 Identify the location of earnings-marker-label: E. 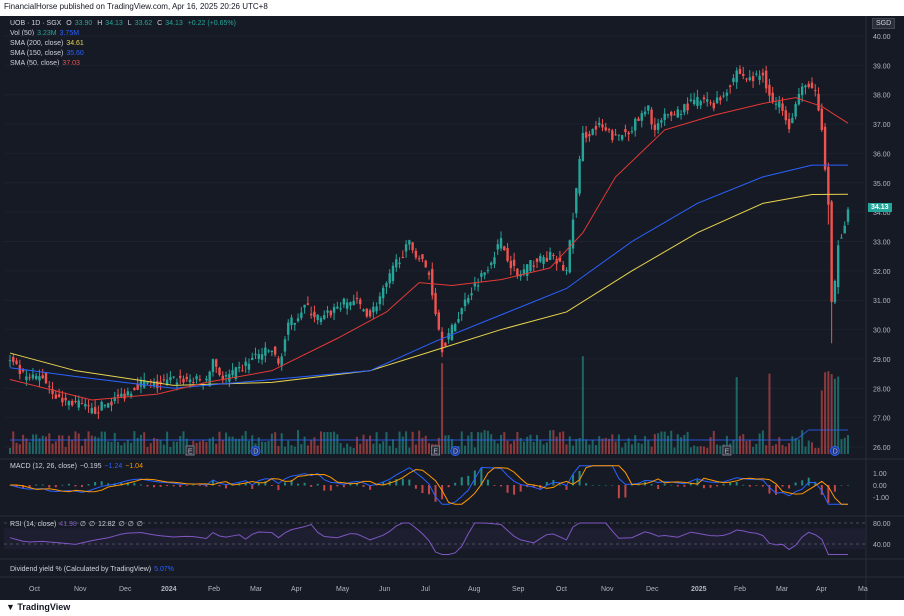
(190, 452).